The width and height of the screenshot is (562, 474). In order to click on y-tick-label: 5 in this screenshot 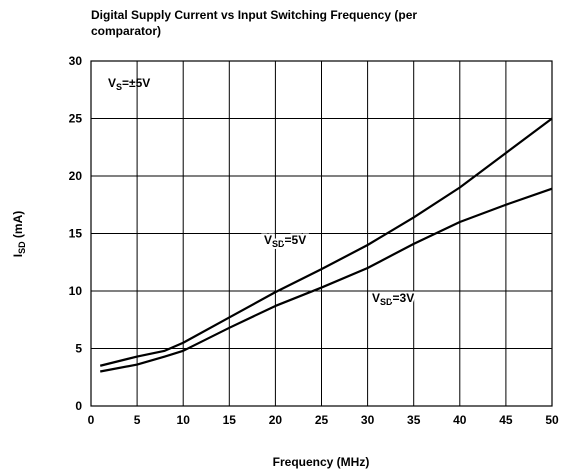, I will do `click(78, 349)`.